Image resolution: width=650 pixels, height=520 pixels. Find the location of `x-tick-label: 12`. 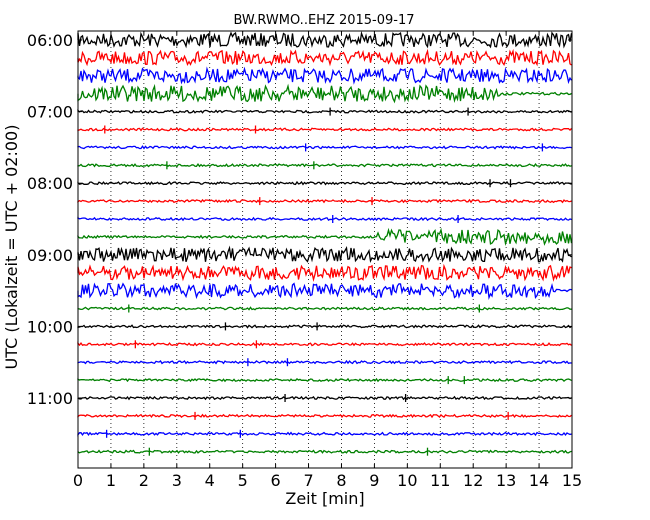

x-tick-label: 12 is located at coordinates (473, 480).